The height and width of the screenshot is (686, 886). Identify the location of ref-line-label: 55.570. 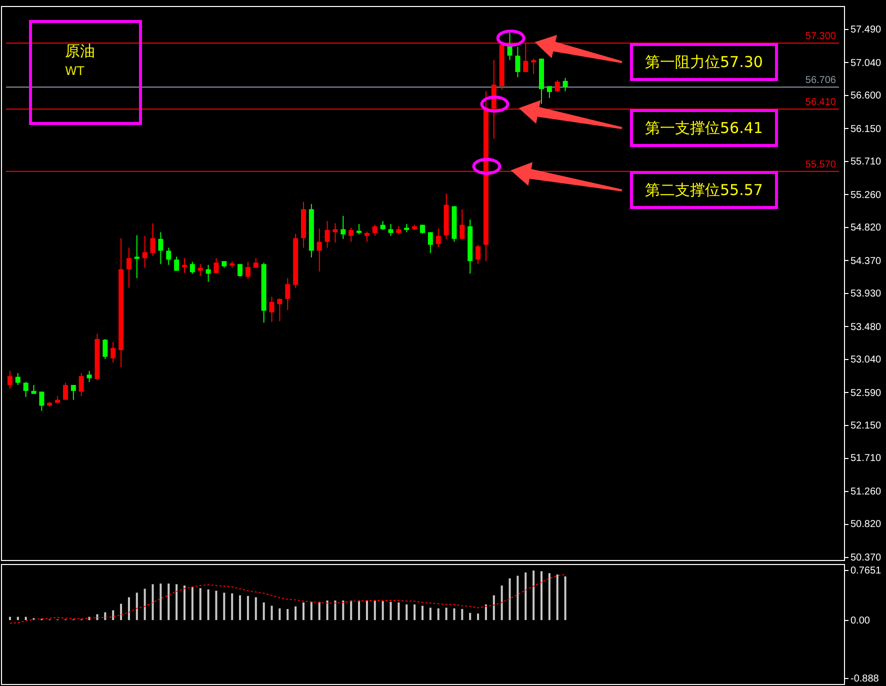
(820, 164).